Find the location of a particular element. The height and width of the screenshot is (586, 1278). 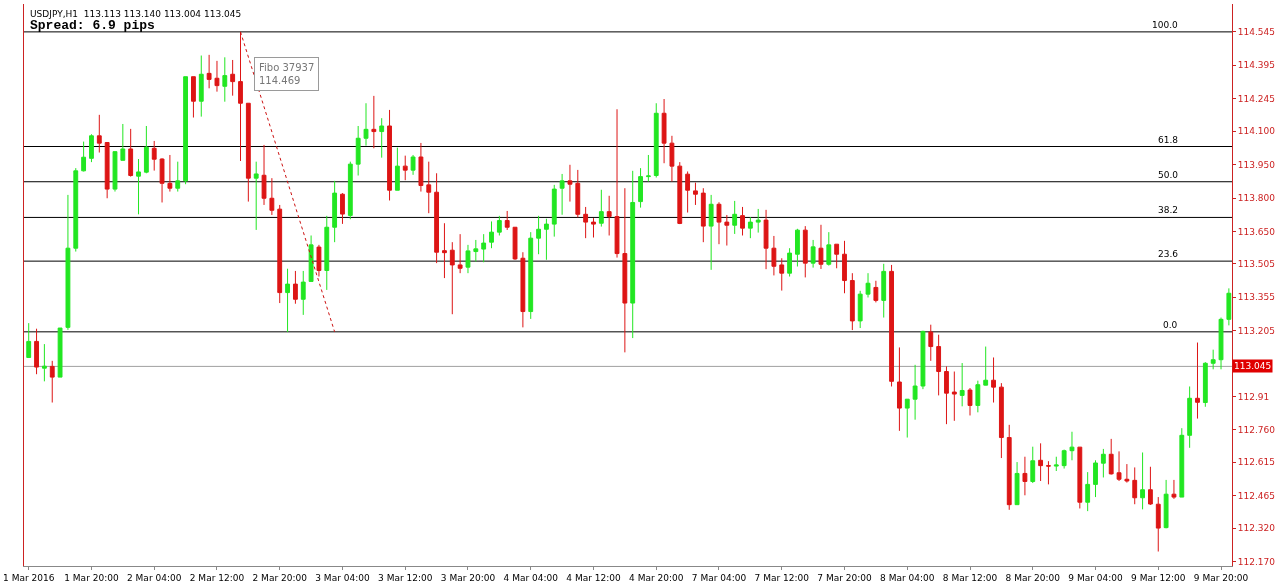

annotation: 0.0 is located at coordinates (1170, 325).